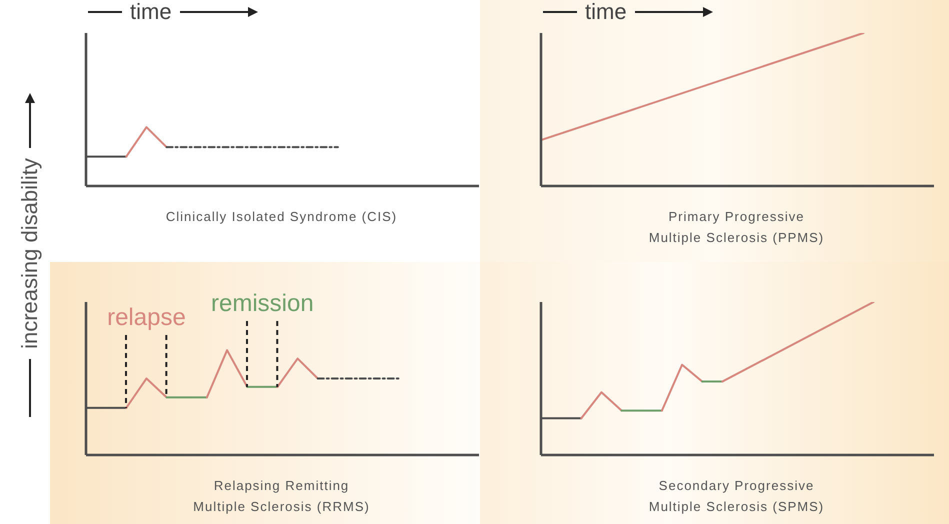 This screenshot has height=524, width=949. I want to click on x-axis-title: Clinically Isolated Syndrome (CIS), so click(281, 217).